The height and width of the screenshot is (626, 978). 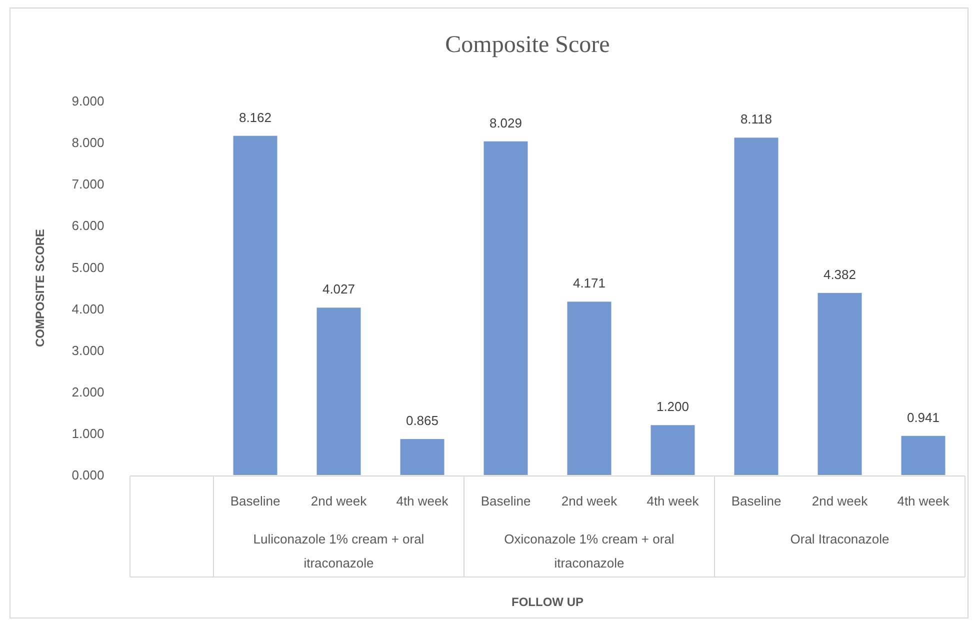 What do you see at coordinates (88, 350) in the screenshot?
I see `y-tick-label: 3.000` at bounding box center [88, 350].